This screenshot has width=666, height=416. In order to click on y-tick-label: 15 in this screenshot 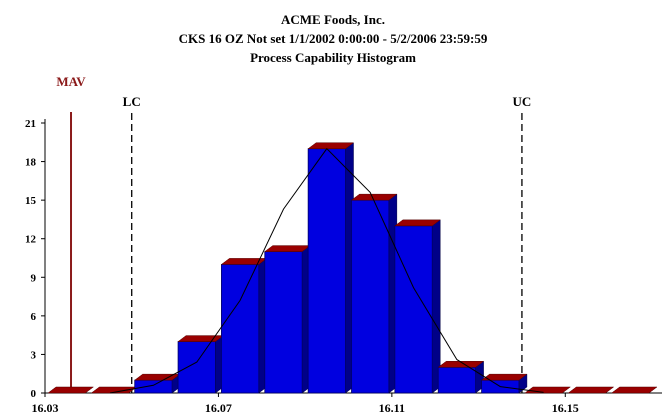, I will do `click(31, 201)`.